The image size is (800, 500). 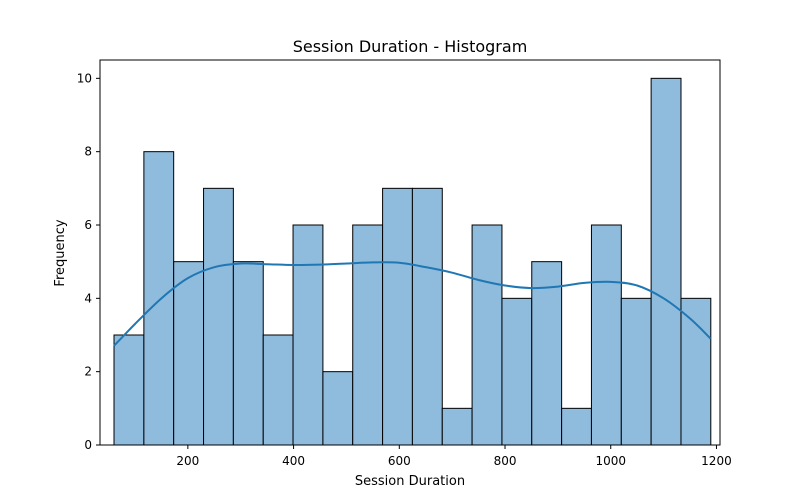 I want to click on kde-curve, so click(x=412, y=304).